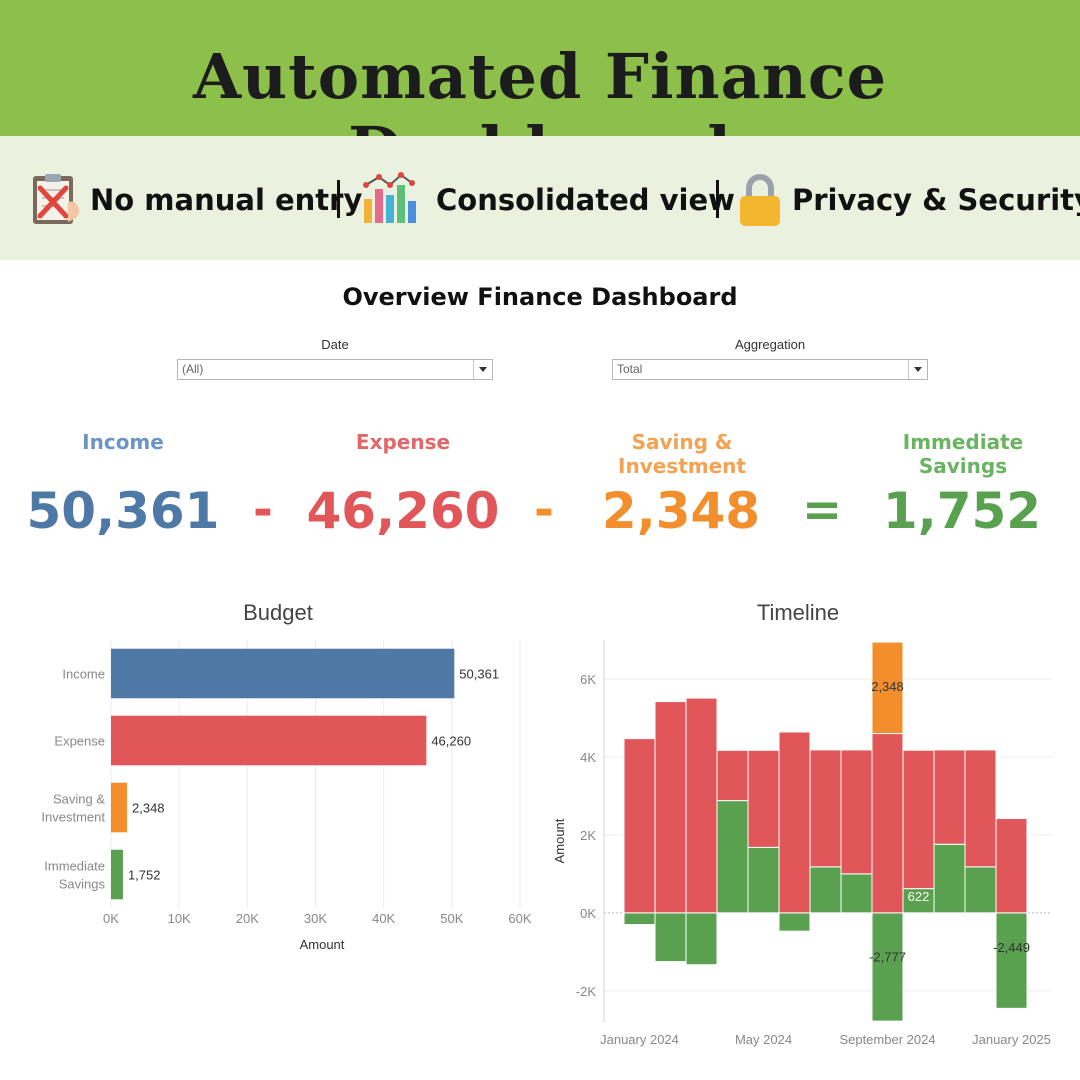 The width and height of the screenshot is (1080, 1080). I want to click on chart-title: Budget, so click(278, 612).